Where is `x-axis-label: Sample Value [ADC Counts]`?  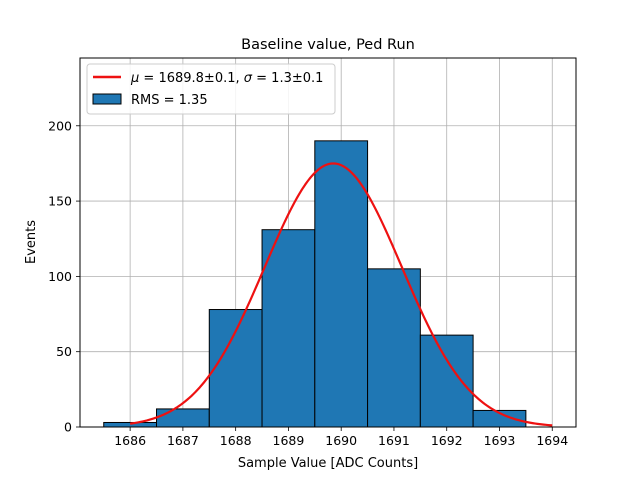
x-axis-label: Sample Value [ADC Counts] is located at coordinates (328, 463).